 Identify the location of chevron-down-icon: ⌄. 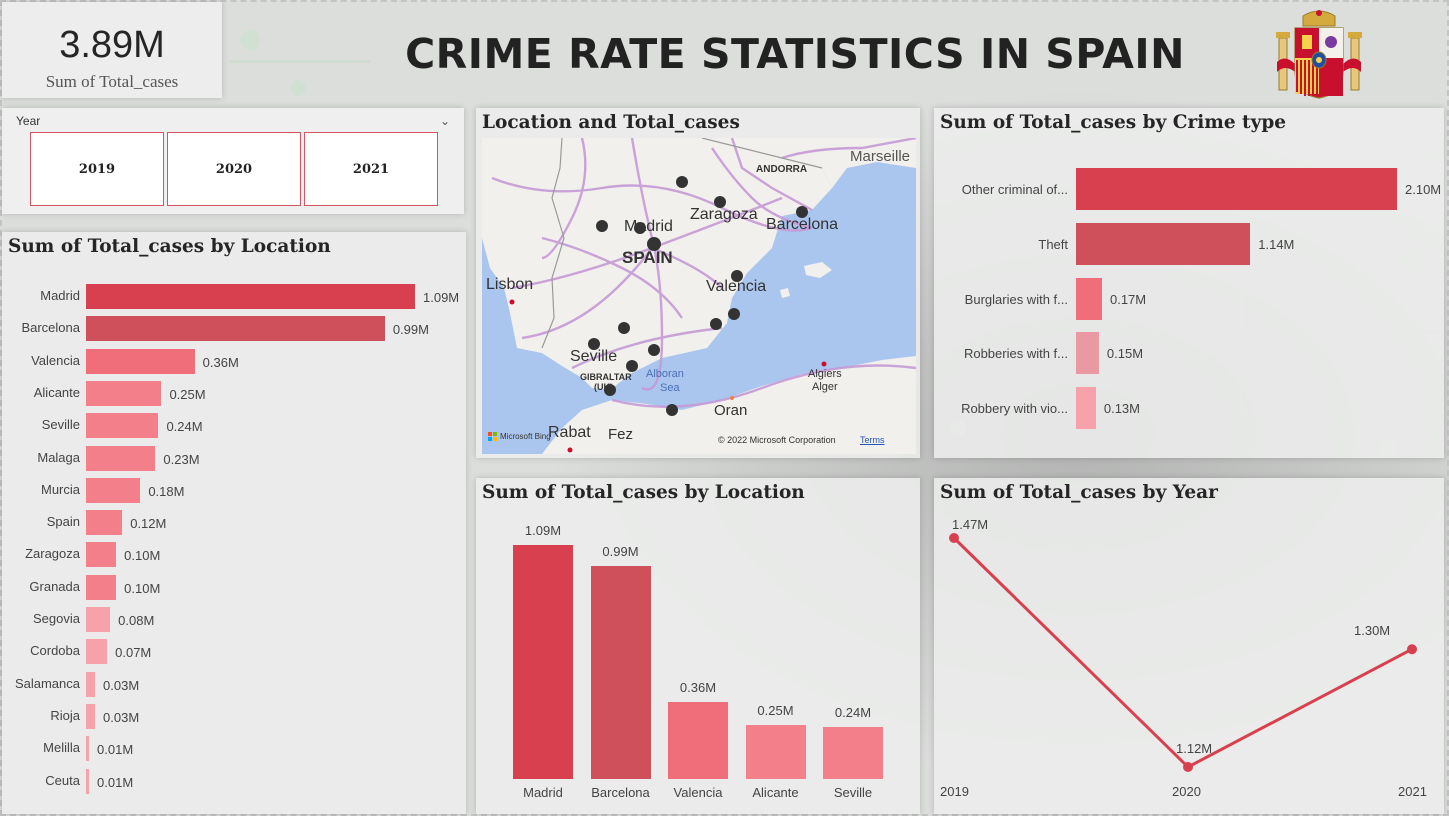
(445, 121).